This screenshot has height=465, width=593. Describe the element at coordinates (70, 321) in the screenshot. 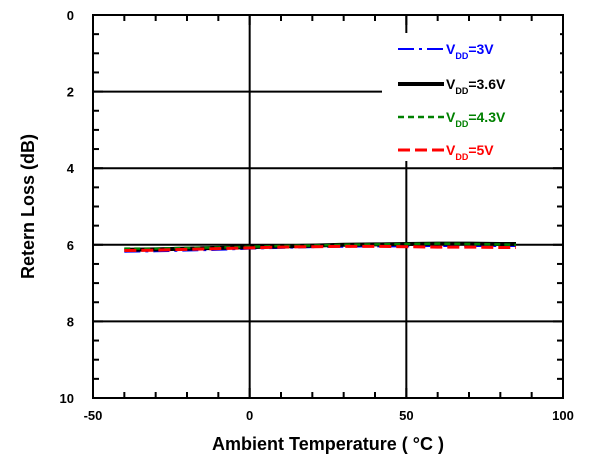

I see `y-tick-label: 8` at that location.